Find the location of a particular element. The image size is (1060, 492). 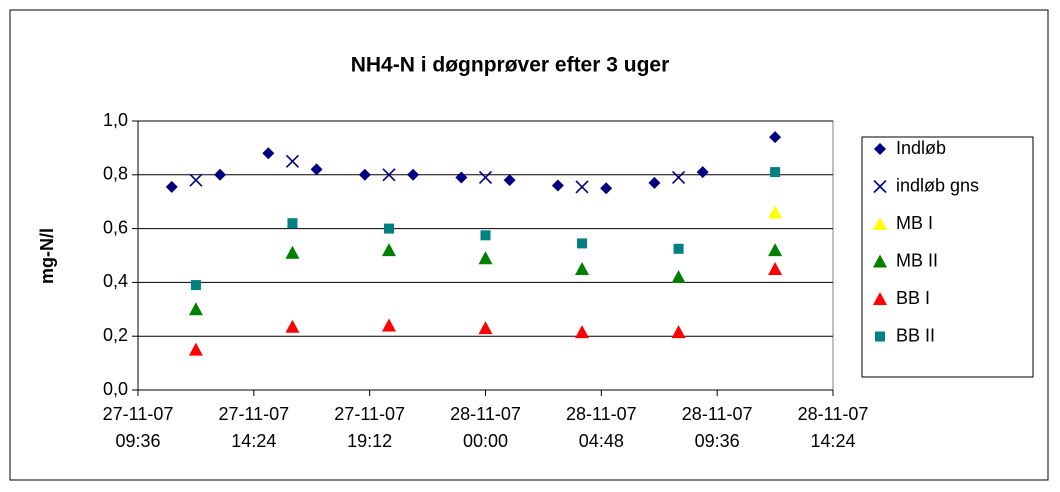

x-tick-label: 28-11-07 14:24 is located at coordinates (833, 427).